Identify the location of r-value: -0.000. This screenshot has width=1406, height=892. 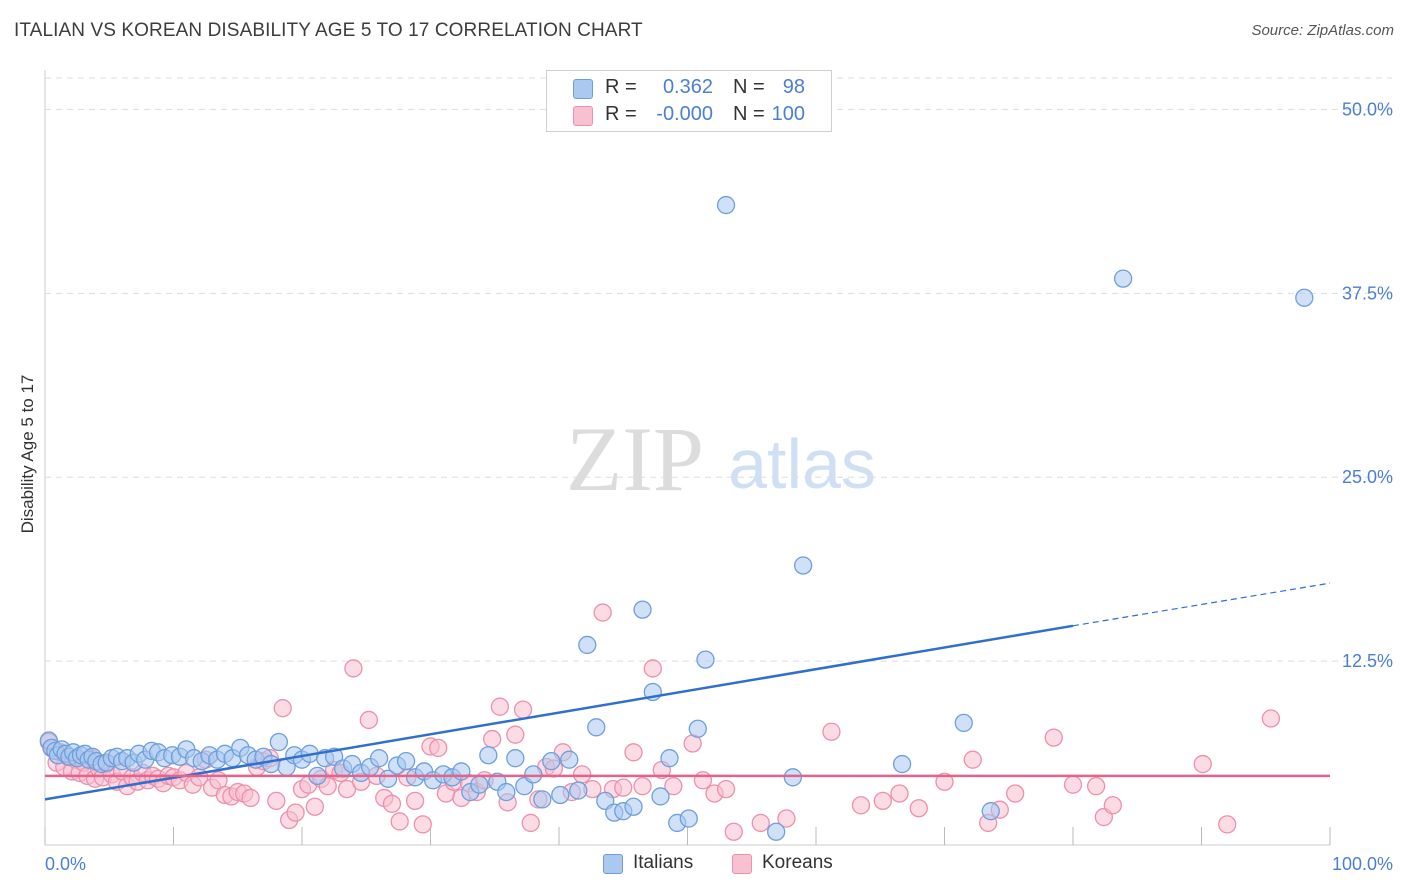
(684, 114).